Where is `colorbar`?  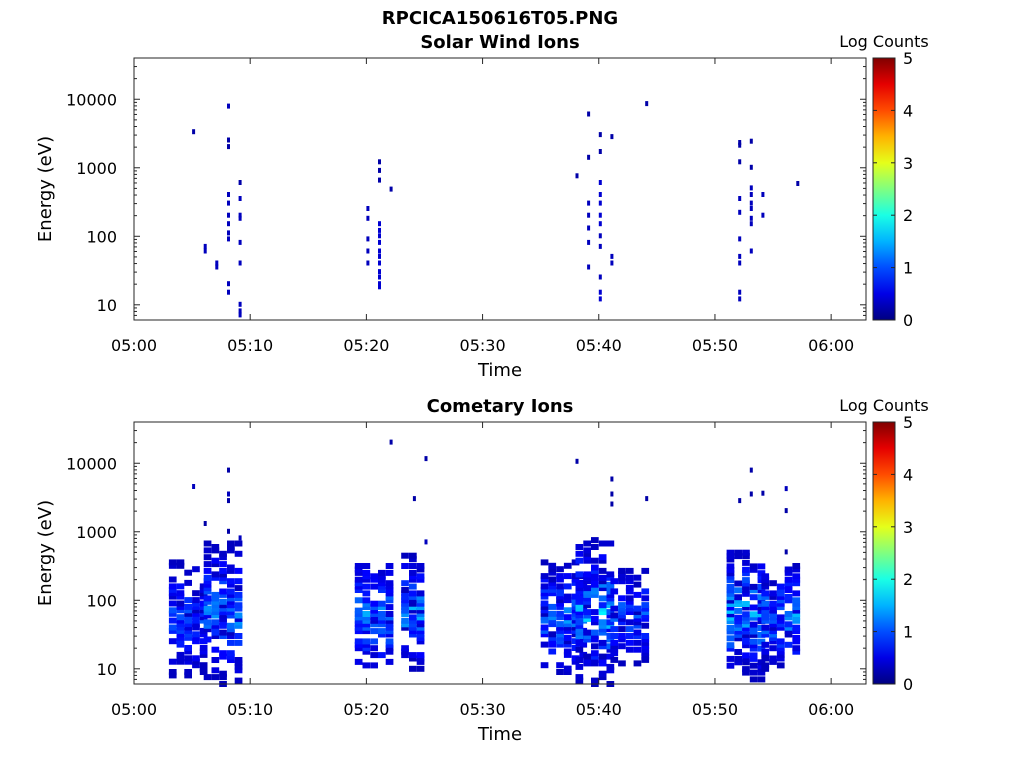 colorbar is located at coordinates (884, 189).